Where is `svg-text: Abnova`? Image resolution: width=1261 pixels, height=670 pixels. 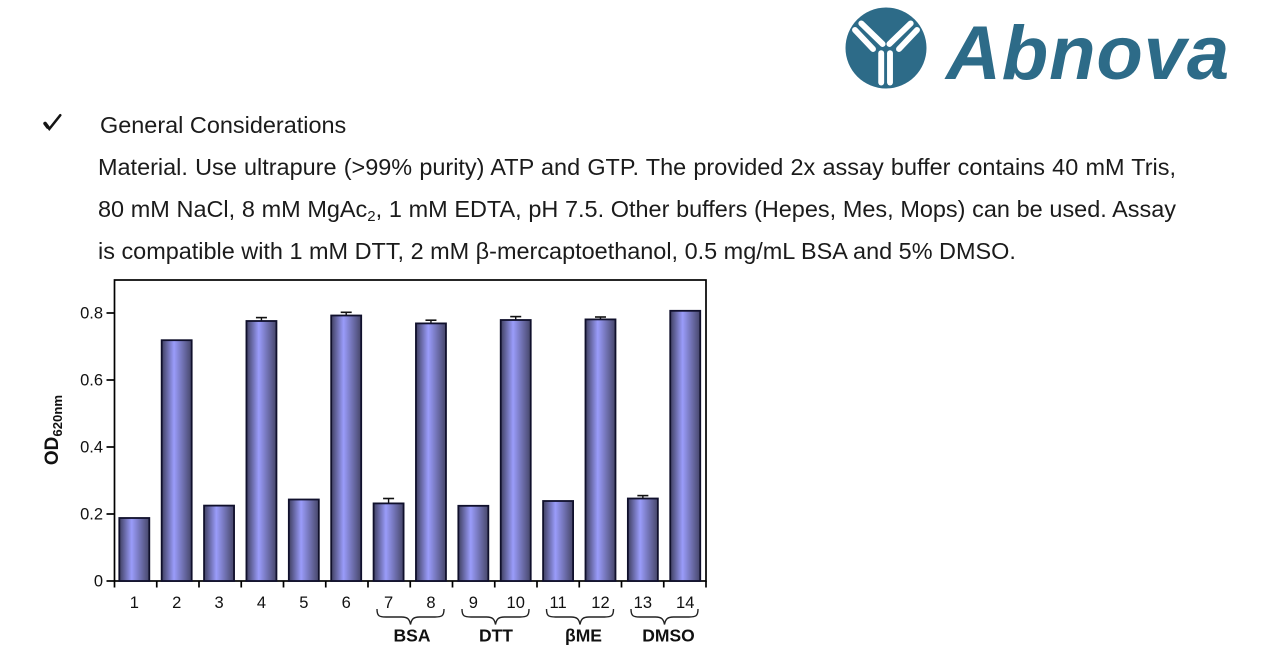 svg-text: Abnova is located at coordinates (1087, 53).